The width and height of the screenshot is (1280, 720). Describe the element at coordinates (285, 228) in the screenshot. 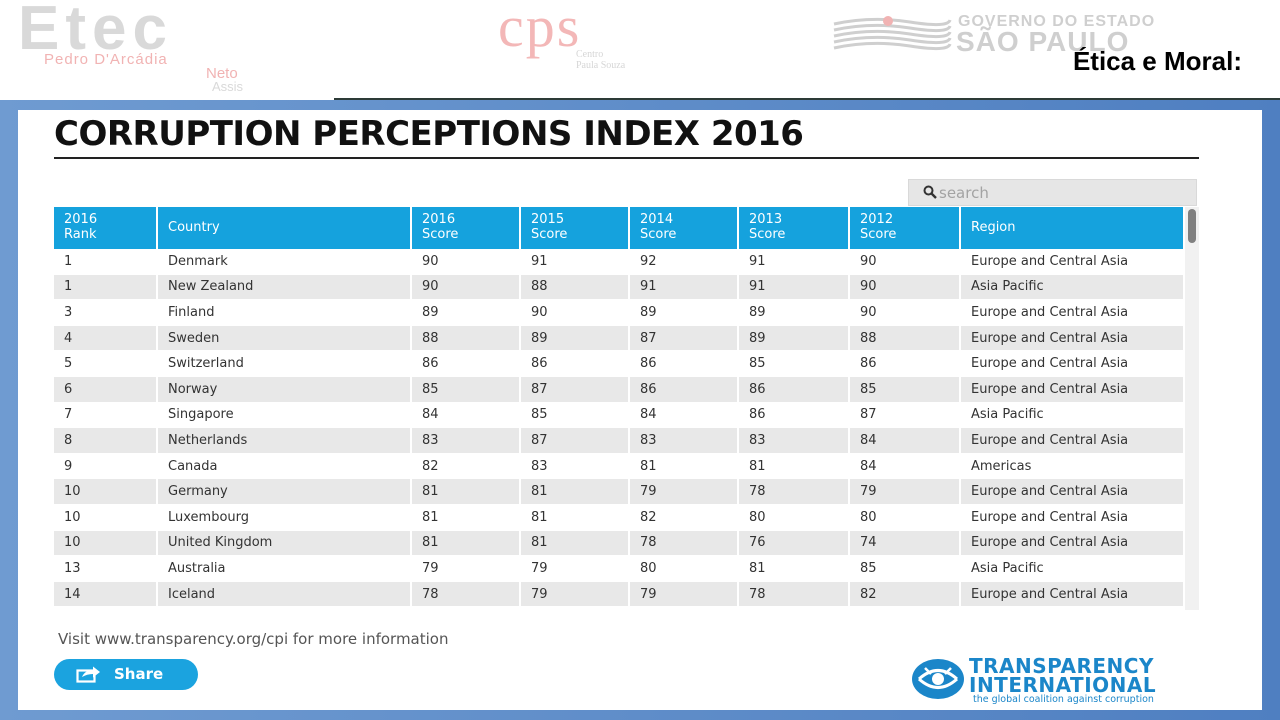

I see `column-header: Country` at that location.